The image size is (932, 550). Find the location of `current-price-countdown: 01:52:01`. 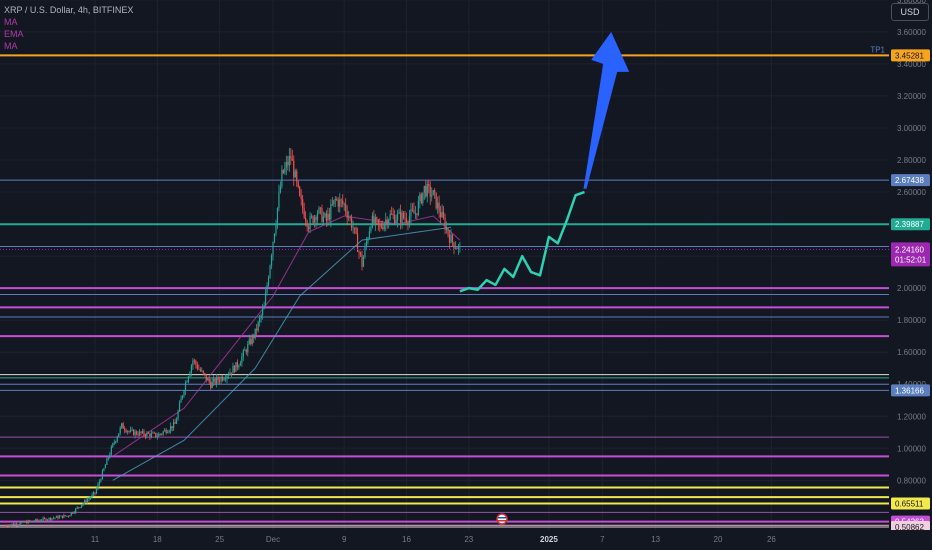

current-price-countdown: 01:52:01 is located at coordinates (911, 259).